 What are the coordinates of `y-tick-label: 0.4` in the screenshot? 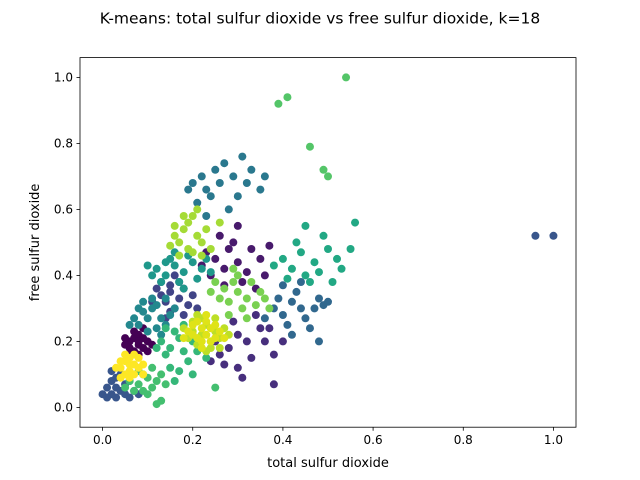 It's located at (63, 276).